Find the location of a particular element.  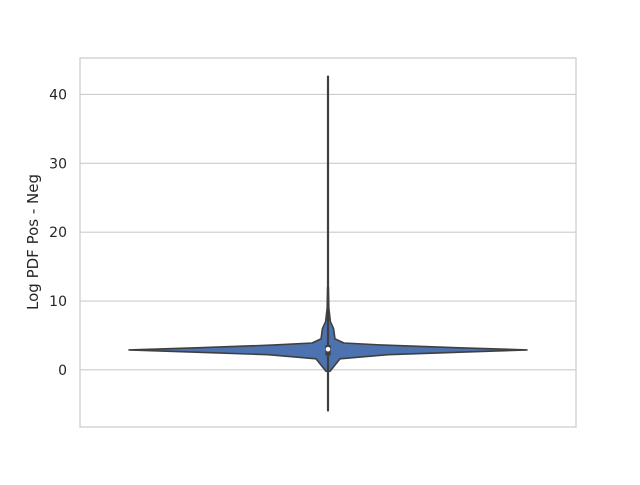

y-tick-labels: 0 10 20 30 40 is located at coordinates (58, 232).